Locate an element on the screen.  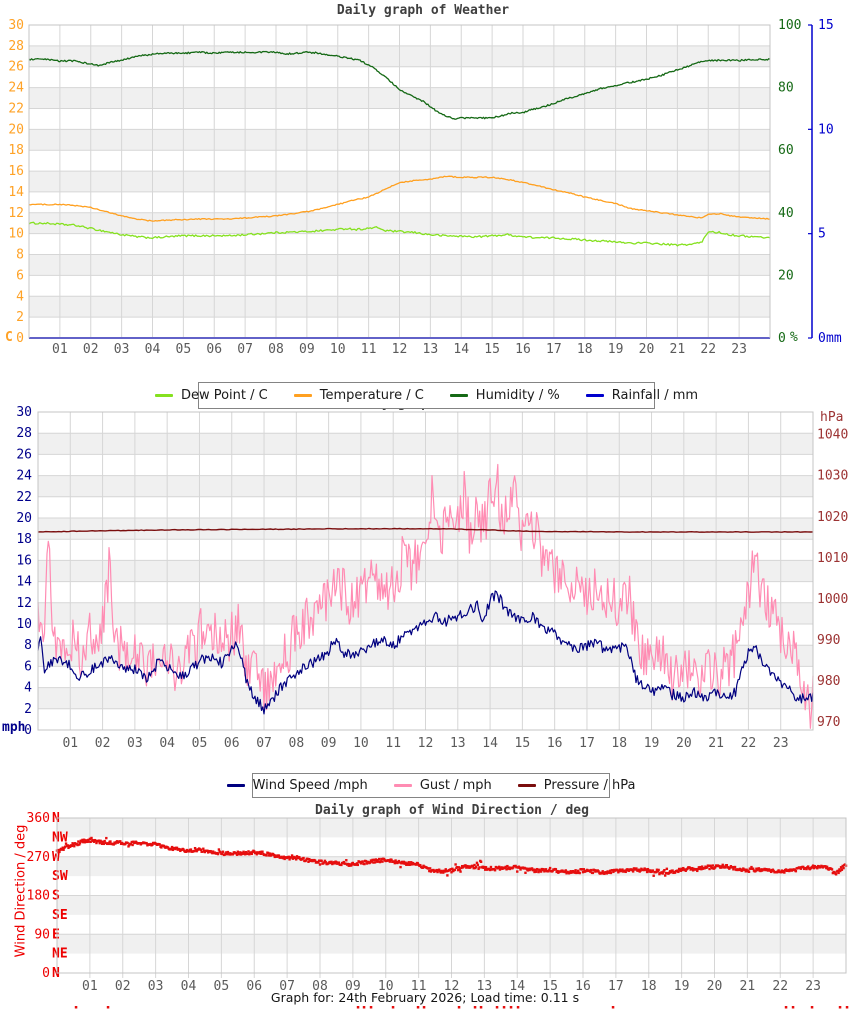
axis-tick-label: 4 is located at coordinates (20, 296).